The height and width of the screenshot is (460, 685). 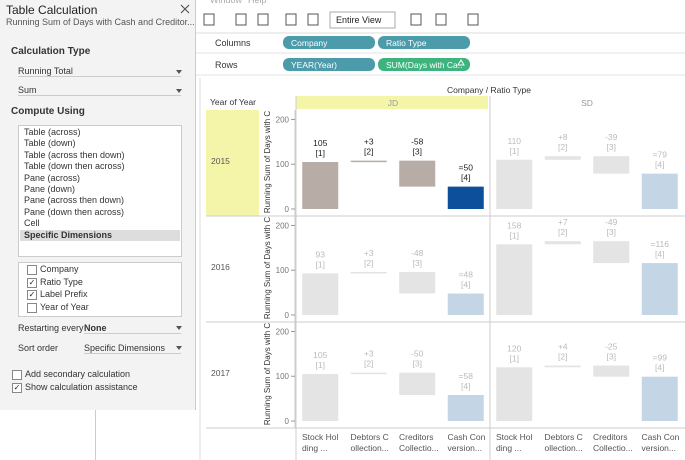 What do you see at coordinates (99, 71) in the screenshot?
I see `calc-type-dropdown: Running Total` at bounding box center [99, 71].